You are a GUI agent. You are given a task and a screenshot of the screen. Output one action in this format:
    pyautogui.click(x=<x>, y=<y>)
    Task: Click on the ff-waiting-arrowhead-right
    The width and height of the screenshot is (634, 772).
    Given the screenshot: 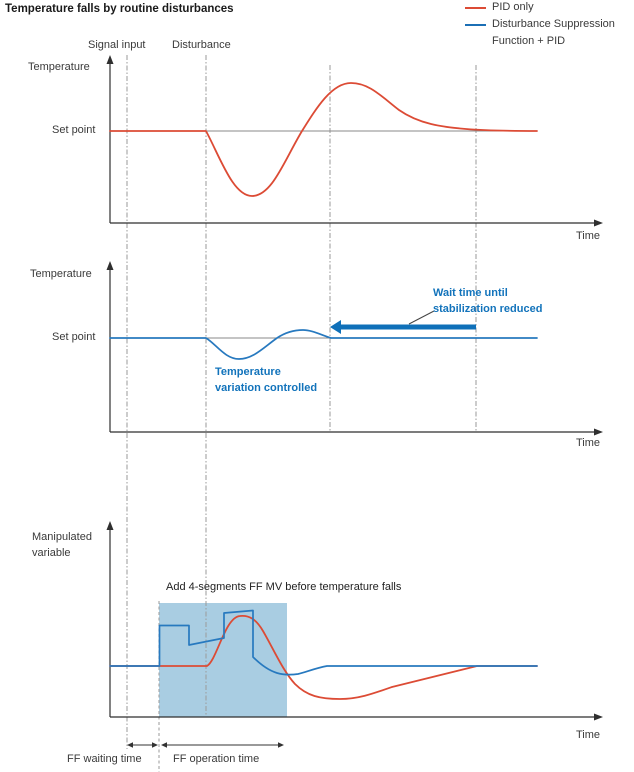 What is the action you would take?
    pyautogui.click(x=155, y=745)
    